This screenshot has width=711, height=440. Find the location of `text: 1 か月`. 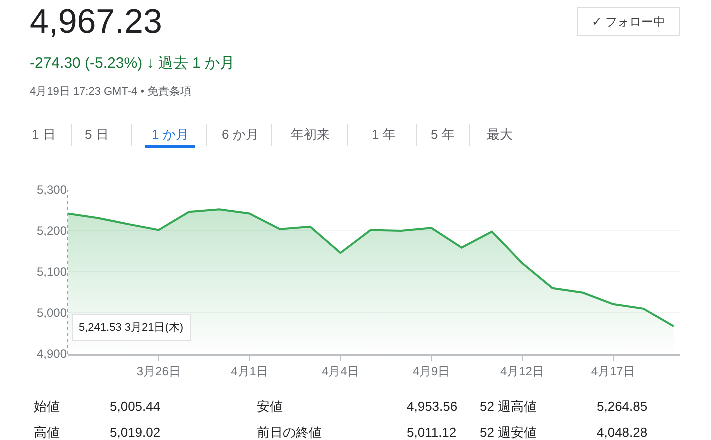

text: 1 か月 is located at coordinates (170, 134).